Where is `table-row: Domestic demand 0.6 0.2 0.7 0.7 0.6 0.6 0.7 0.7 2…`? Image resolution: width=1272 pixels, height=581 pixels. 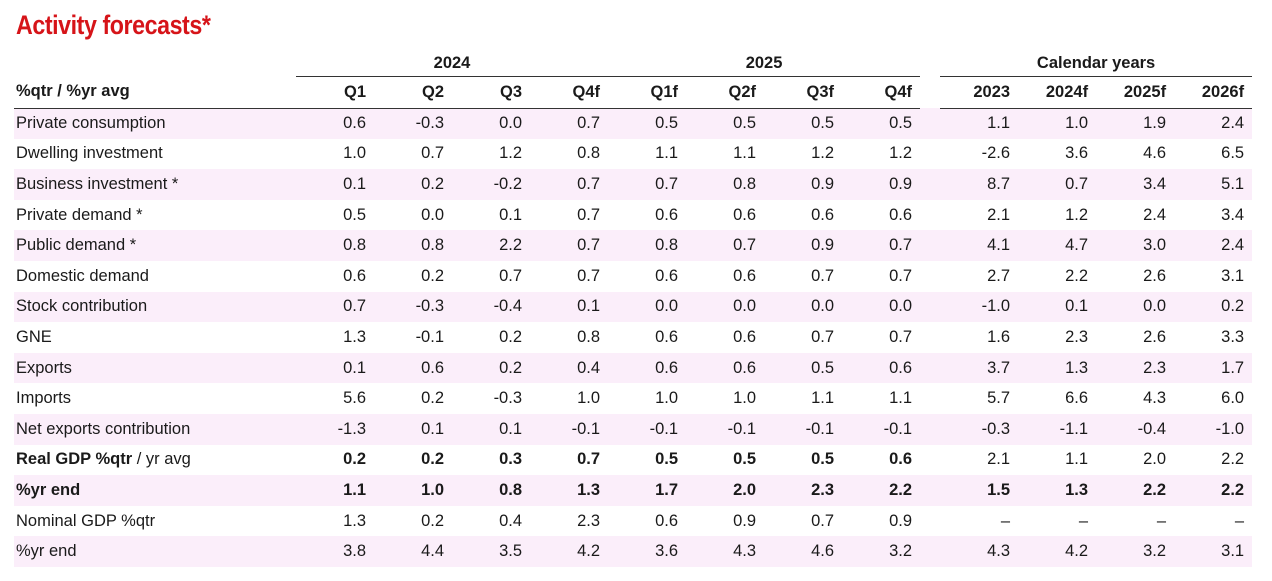 table-row: Domestic demand 0.6 0.2 0.7 0.7 0.6 0.6 0.7 0.7 2… is located at coordinates (633, 276).